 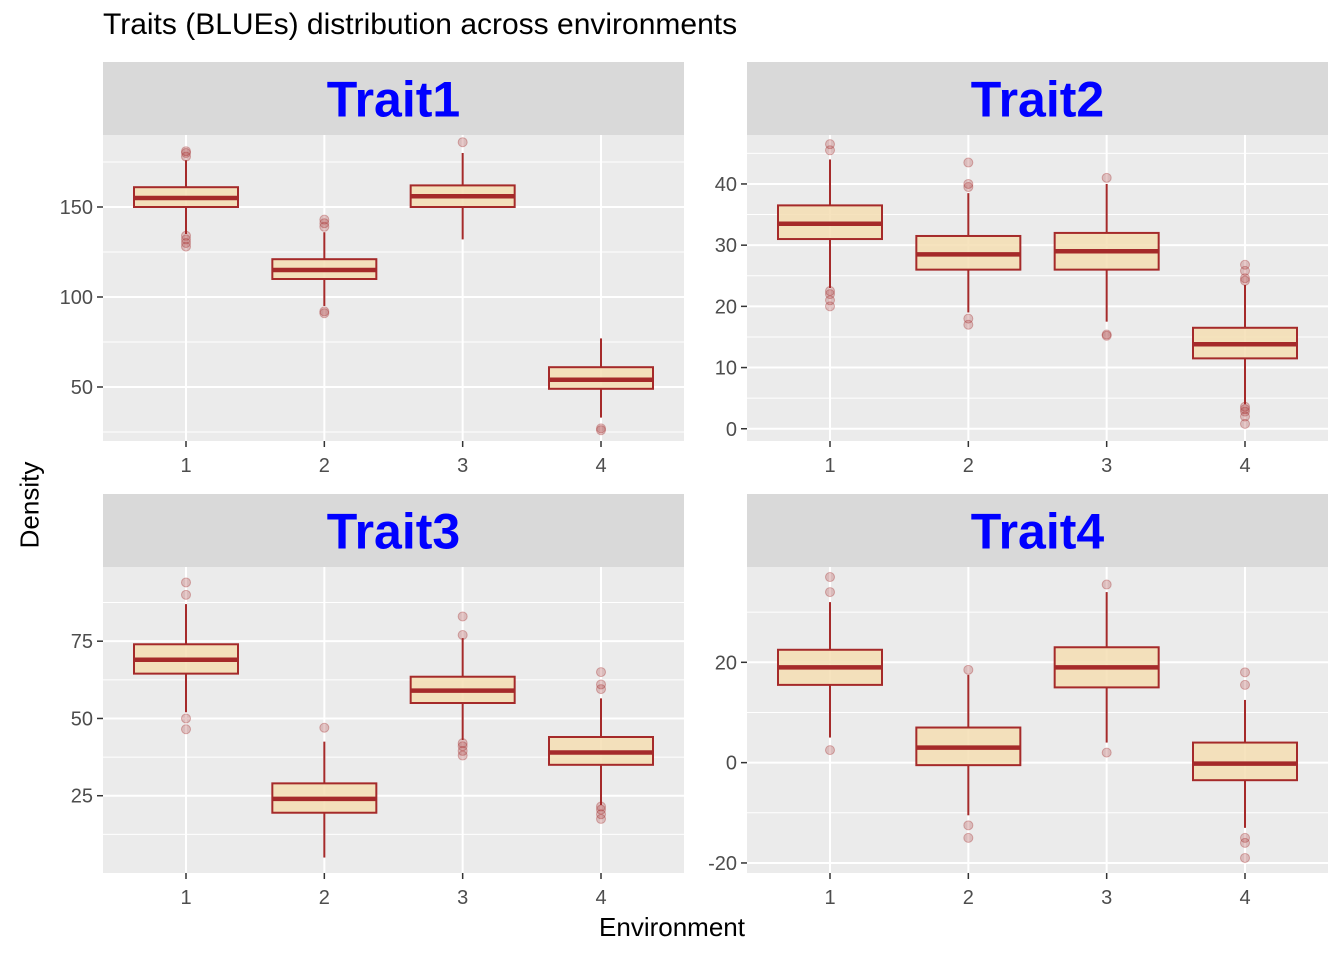 What do you see at coordinates (462, 466) in the screenshot?
I see `trait1-x-tick-label: 3` at bounding box center [462, 466].